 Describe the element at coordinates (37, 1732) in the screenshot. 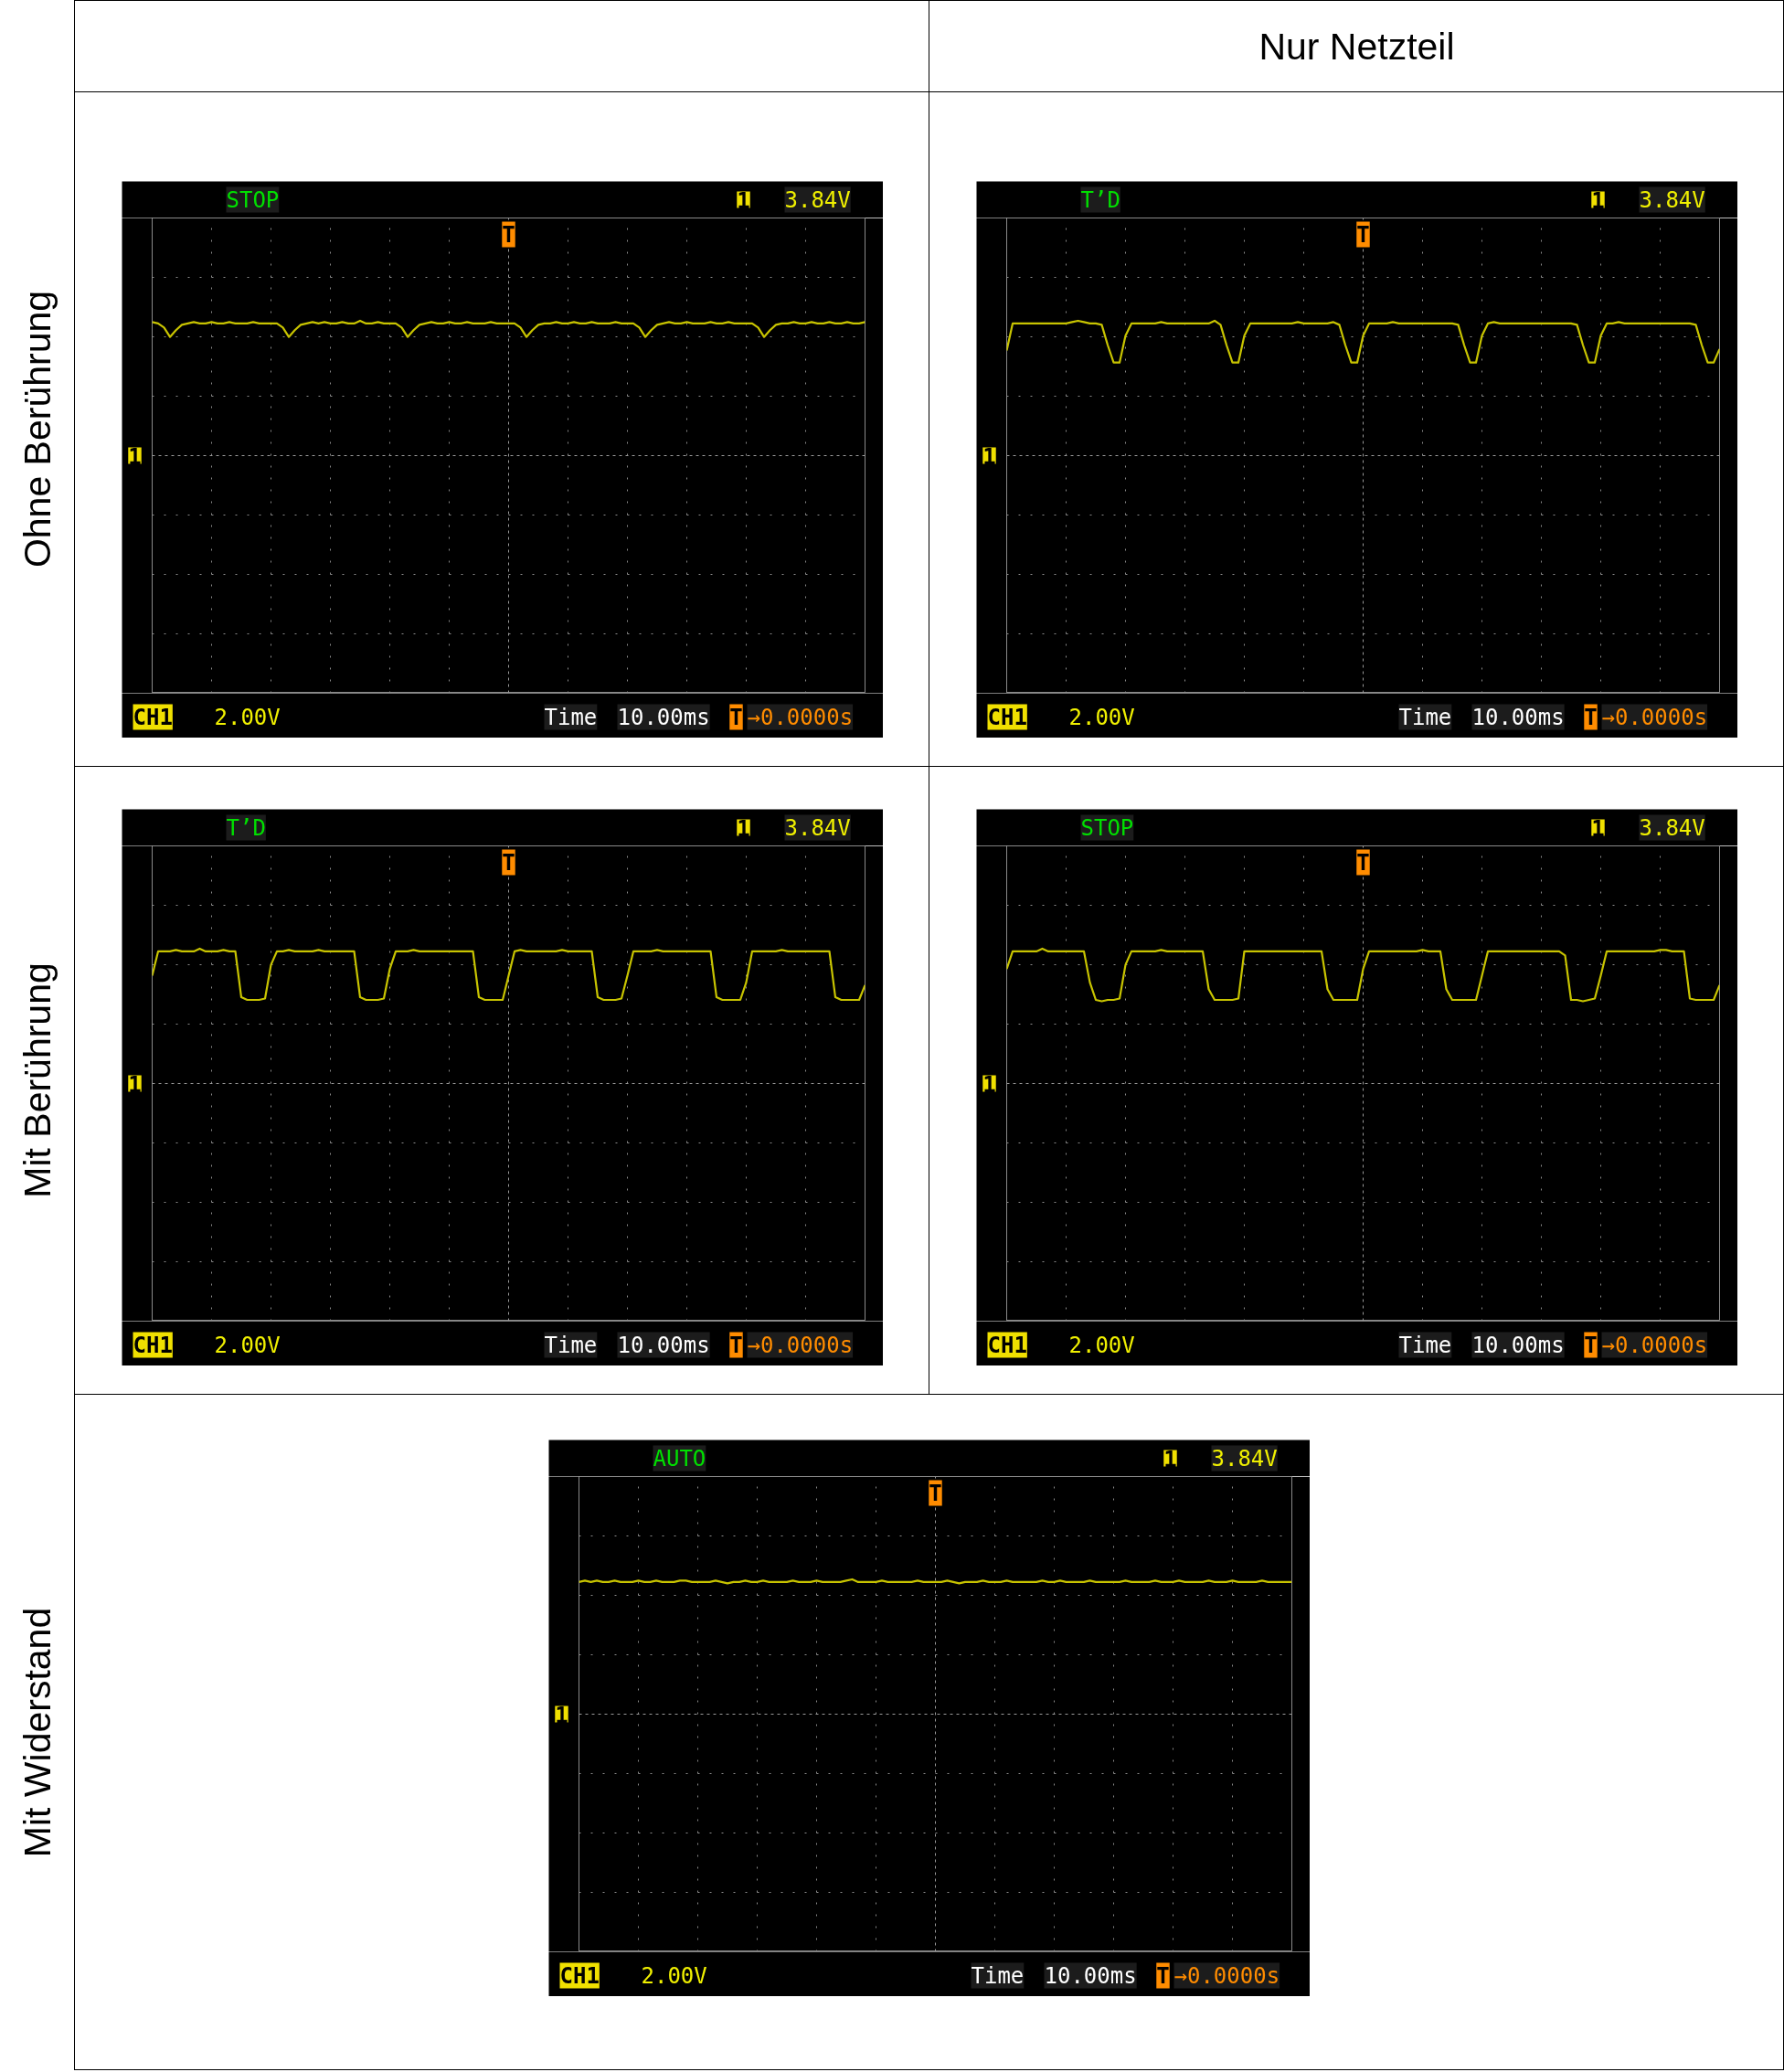

I see `y-axis-title: Mit Widerstand` at that location.